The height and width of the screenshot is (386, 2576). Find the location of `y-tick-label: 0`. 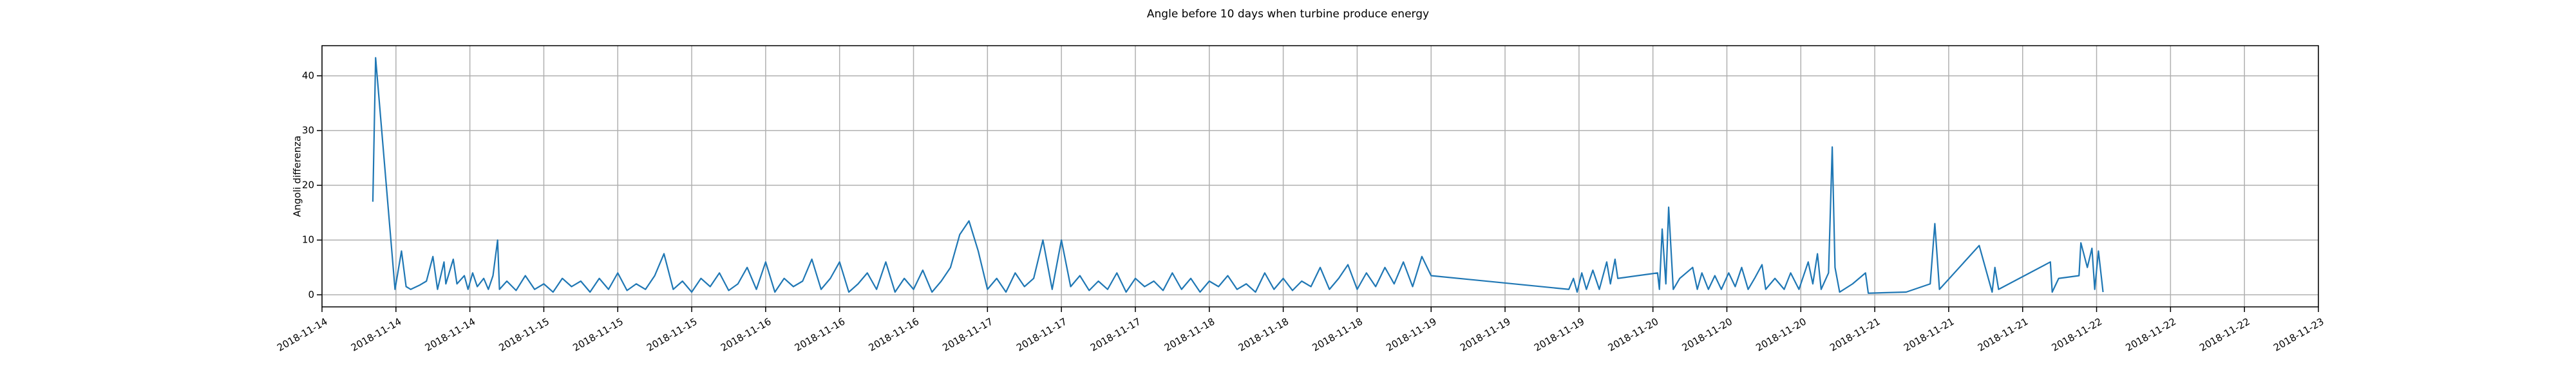

y-tick-label: 0 is located at coordinates (311, 294).